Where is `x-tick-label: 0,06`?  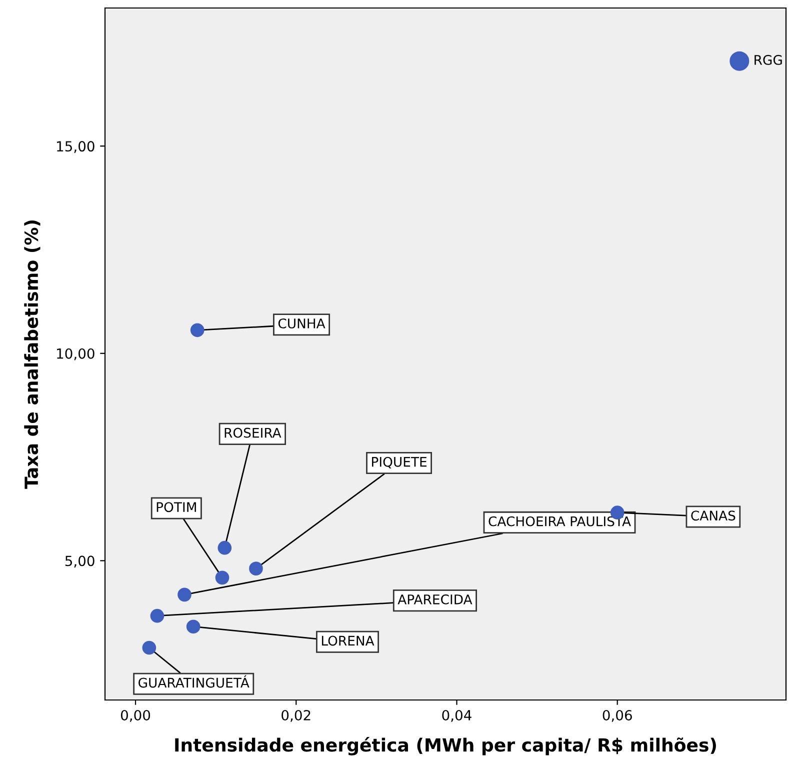
x-tick-label: 0,06 is located at coordinates (617, 716).